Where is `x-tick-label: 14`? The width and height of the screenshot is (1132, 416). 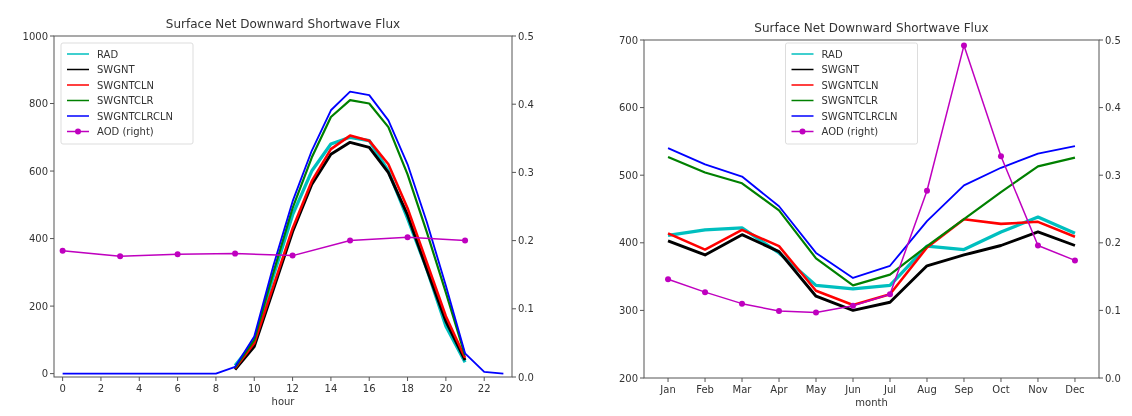 x-tick-label: 14 is located at coordinates (331, 388).